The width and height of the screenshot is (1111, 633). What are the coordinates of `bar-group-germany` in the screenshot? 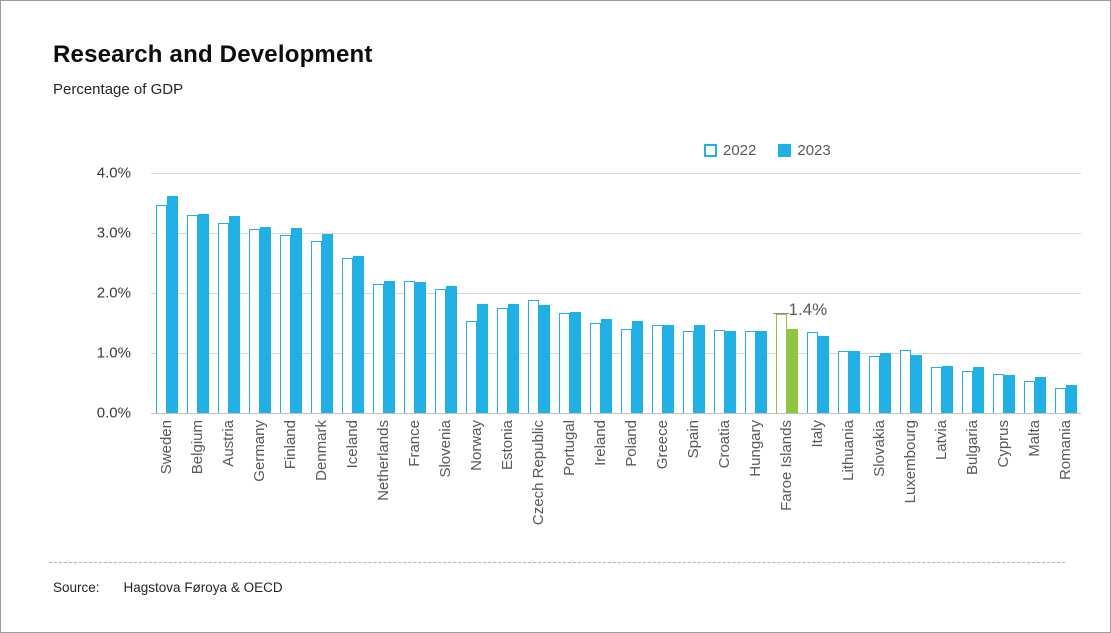 It's located at (259, 293).